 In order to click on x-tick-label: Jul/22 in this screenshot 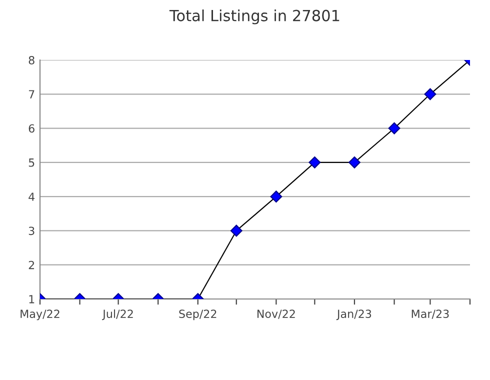, I will do `click(117, 314)`.